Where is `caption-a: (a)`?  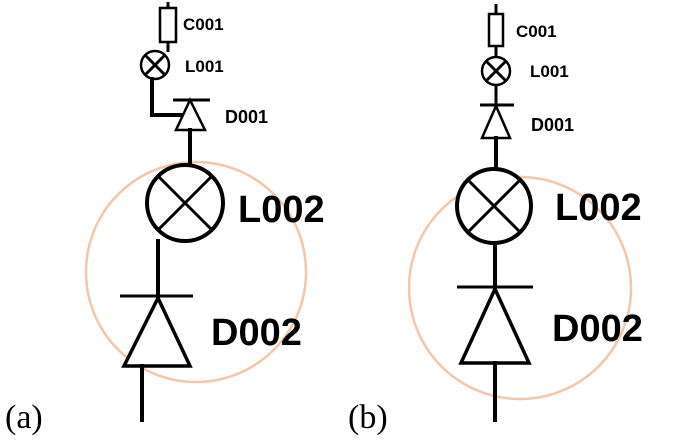 caption-a: (a) is located at coordinates (24, 417).